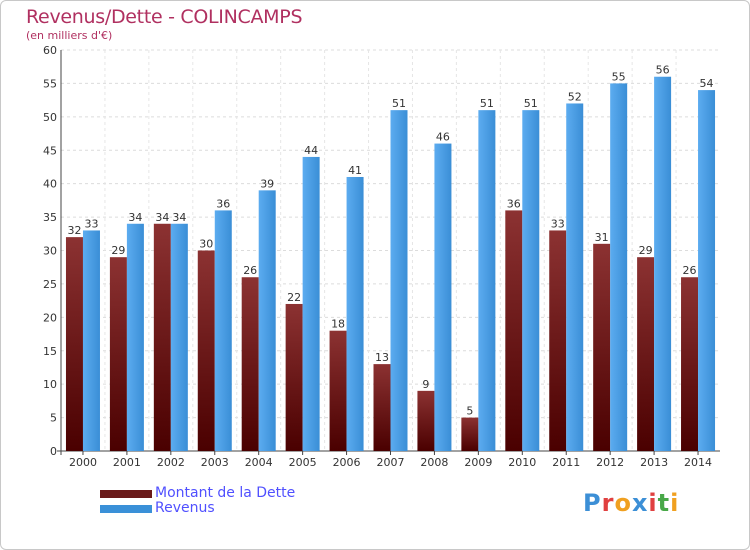 The width and height of the screenshot is (750, 550). Describe the element at coordinates (50, 217) in the screenshot. I see `y-tick-label: 35` at that location.